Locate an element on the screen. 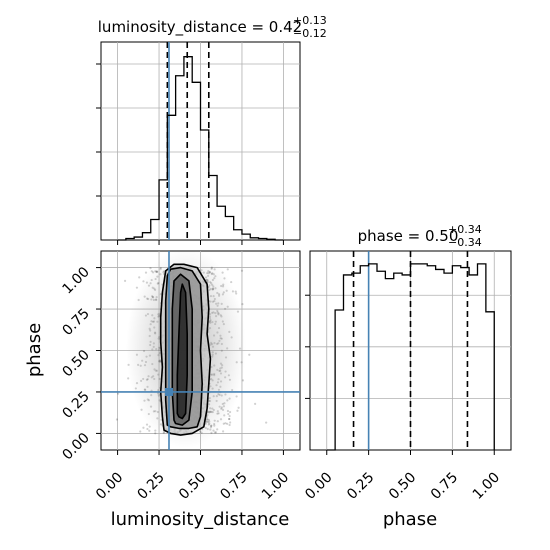 The height and width of the screenshot is (550, 550). scatter-ytick-label-4: 1.00 is located at coordinates (75, 280).